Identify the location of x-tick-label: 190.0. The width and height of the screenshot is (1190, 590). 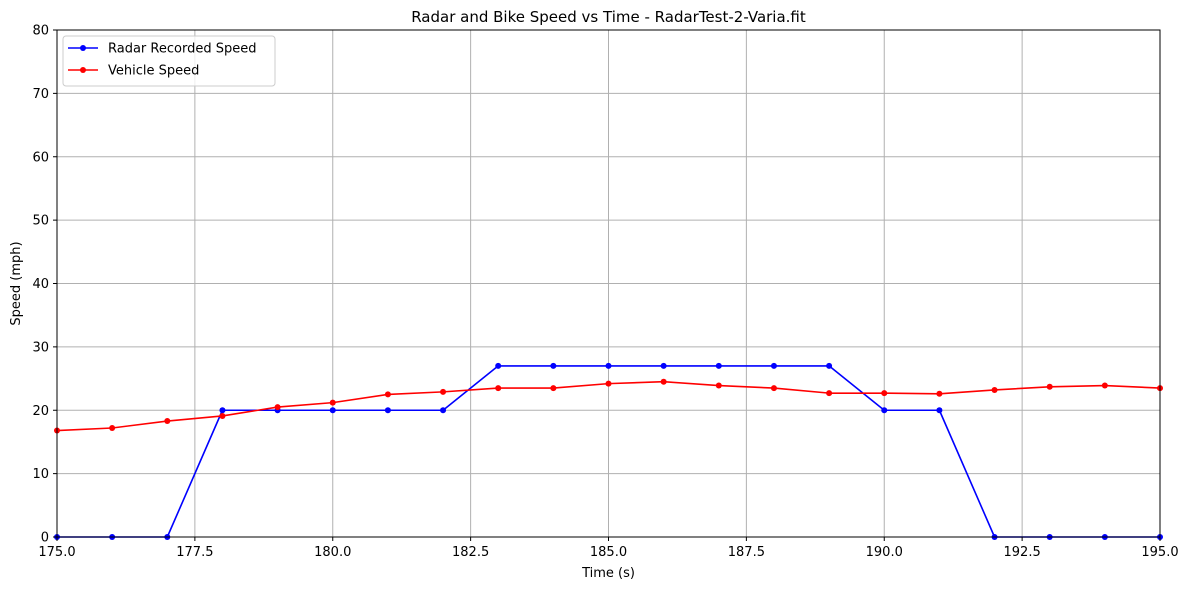
(884, 552).